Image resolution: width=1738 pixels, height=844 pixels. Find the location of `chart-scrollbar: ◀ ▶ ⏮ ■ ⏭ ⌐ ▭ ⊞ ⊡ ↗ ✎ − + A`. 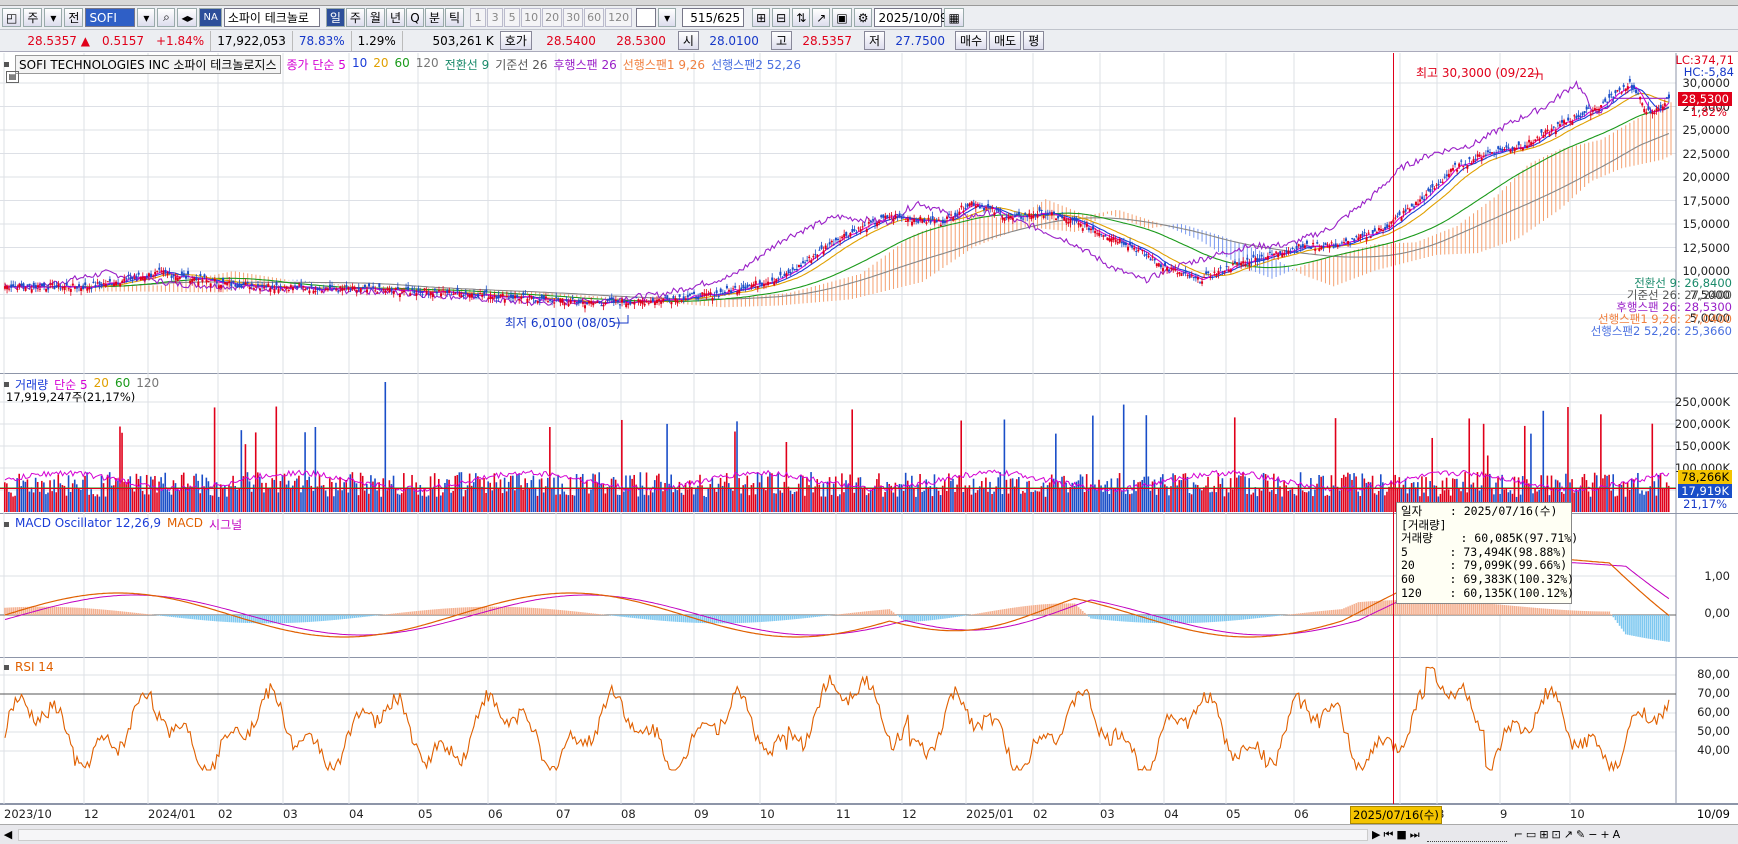

chart-scrollbar: ◀ ▶ ⏮ ■ ⏭ ⌐ ▭ ⊞ ⊡ ↗ ✎ − + A is located at coordinates (869, 834).